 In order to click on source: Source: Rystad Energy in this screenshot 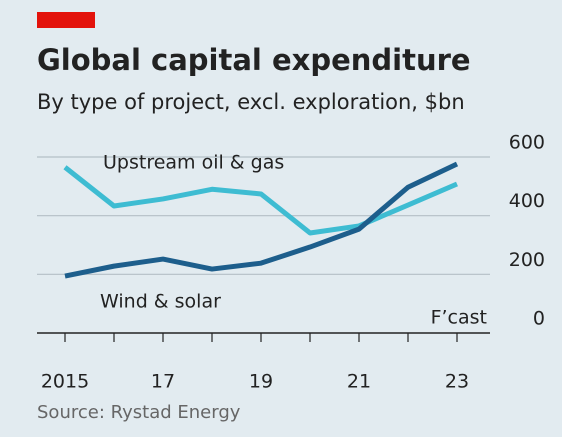, I will do `click(139, 412)`.